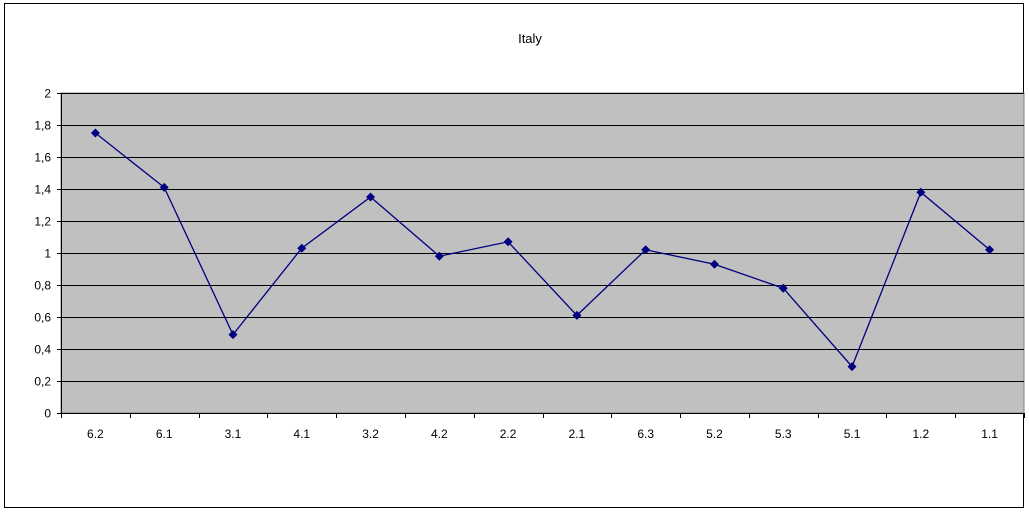 This screenshot has height=512, width=1029. I want to click on y-tick-label-5: 1, so click(47, 254).